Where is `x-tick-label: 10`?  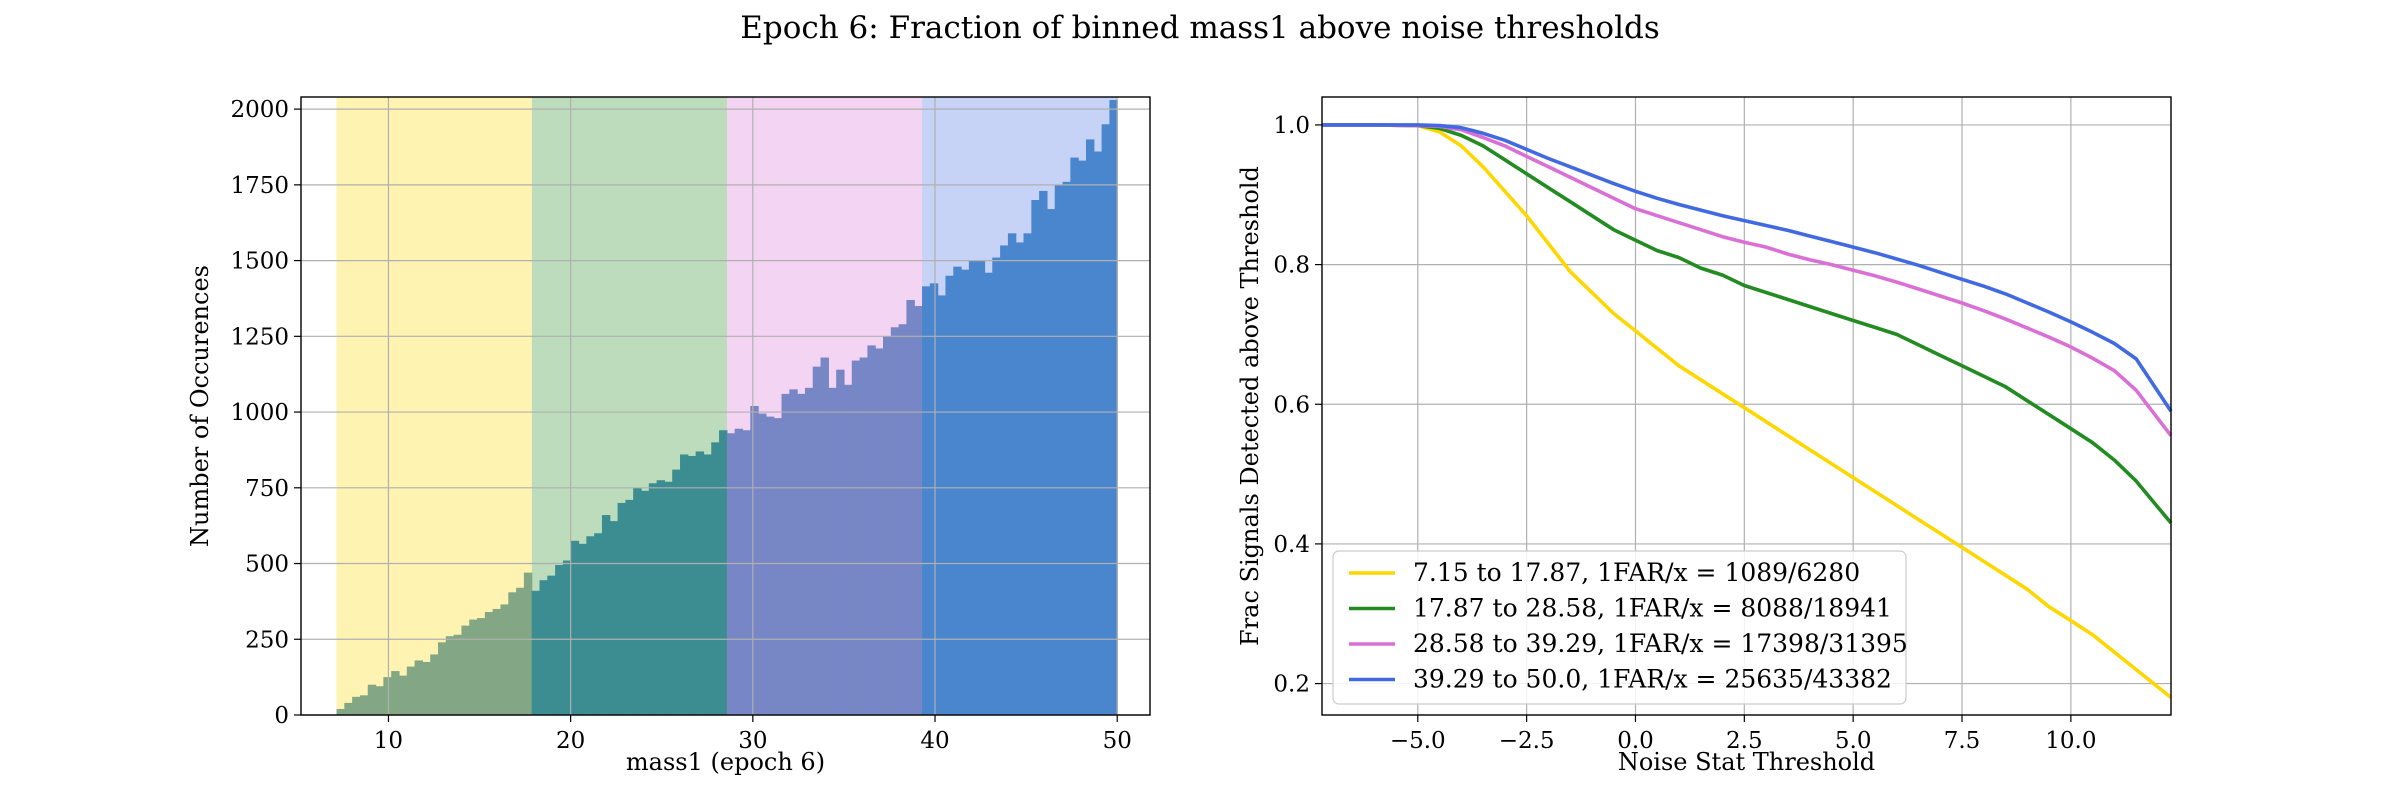 x-tick-label: 10 is located at coordinates (388, 741).